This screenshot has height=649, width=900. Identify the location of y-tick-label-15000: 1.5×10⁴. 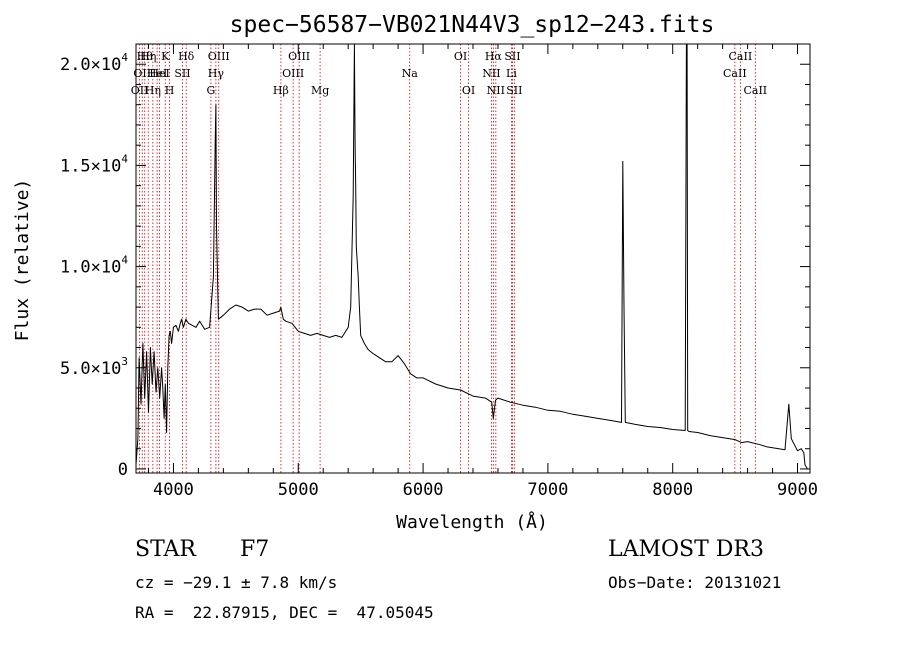
(94, 164).